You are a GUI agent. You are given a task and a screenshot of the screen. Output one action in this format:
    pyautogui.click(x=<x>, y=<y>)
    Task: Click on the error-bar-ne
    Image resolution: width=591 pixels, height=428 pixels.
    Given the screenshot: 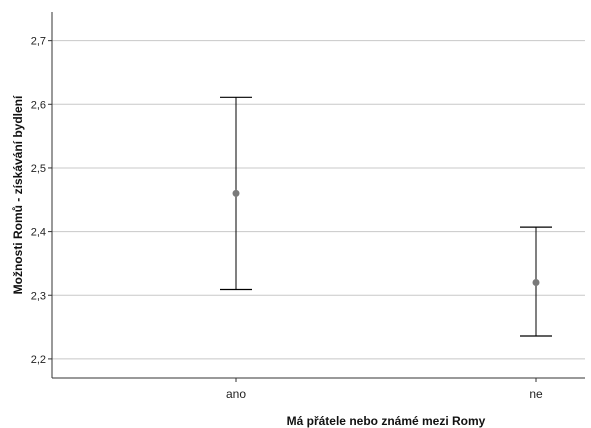 What is the action you would take?
    pyautogui.click(x=536, y=281)
    